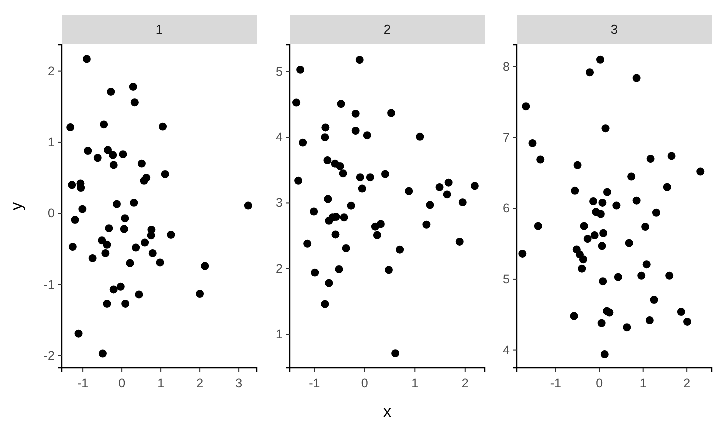  Describe the element at coordinates (160, 29) in the screenshot. I see `chart-title: 1` at that location.